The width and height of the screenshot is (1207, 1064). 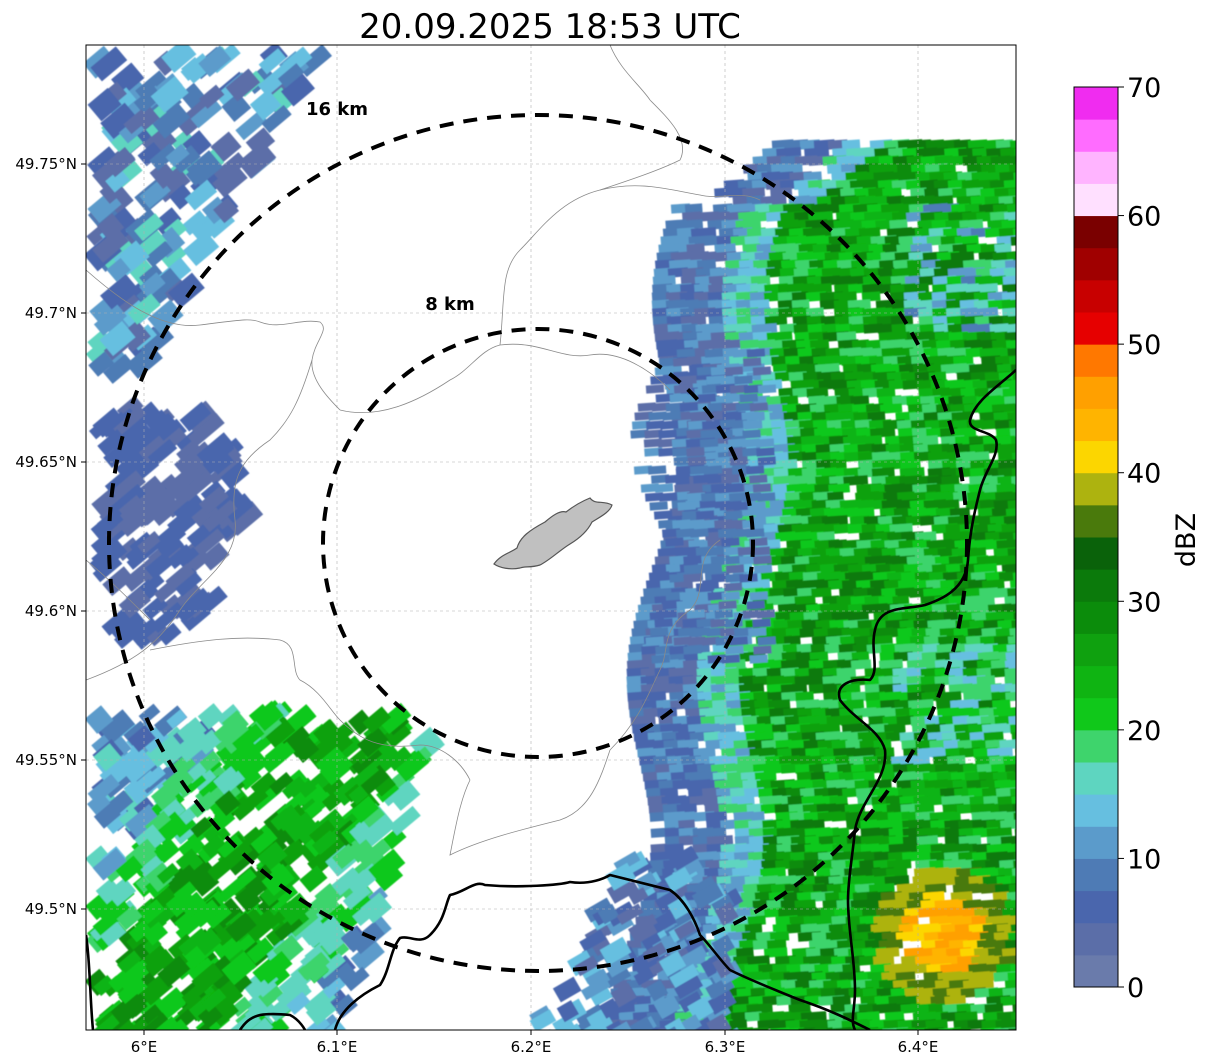 I want to click on x-axis: 6°E 6.1°E 6.2°E 6.3°E 6.4°E, so click(x=535, y=1043).